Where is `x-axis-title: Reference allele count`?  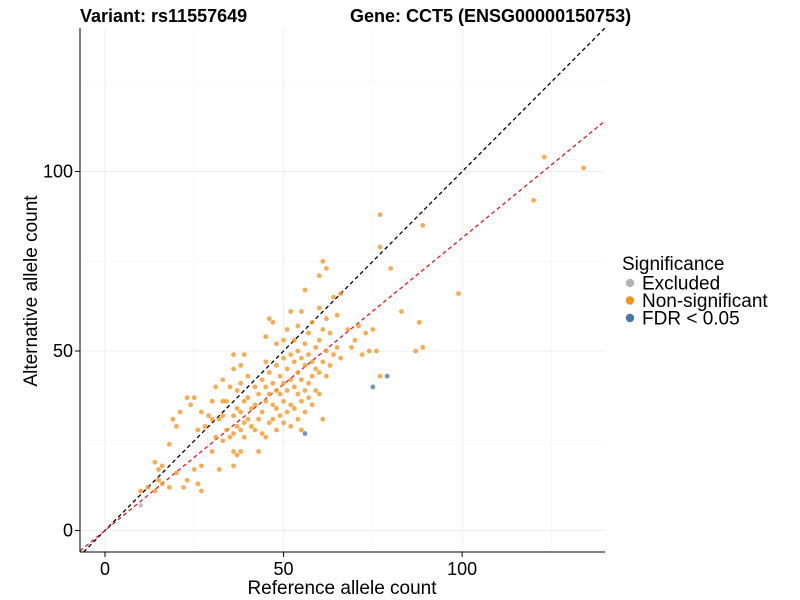
x-axis-title: Reference allele count is located at coordinates (342, 588).